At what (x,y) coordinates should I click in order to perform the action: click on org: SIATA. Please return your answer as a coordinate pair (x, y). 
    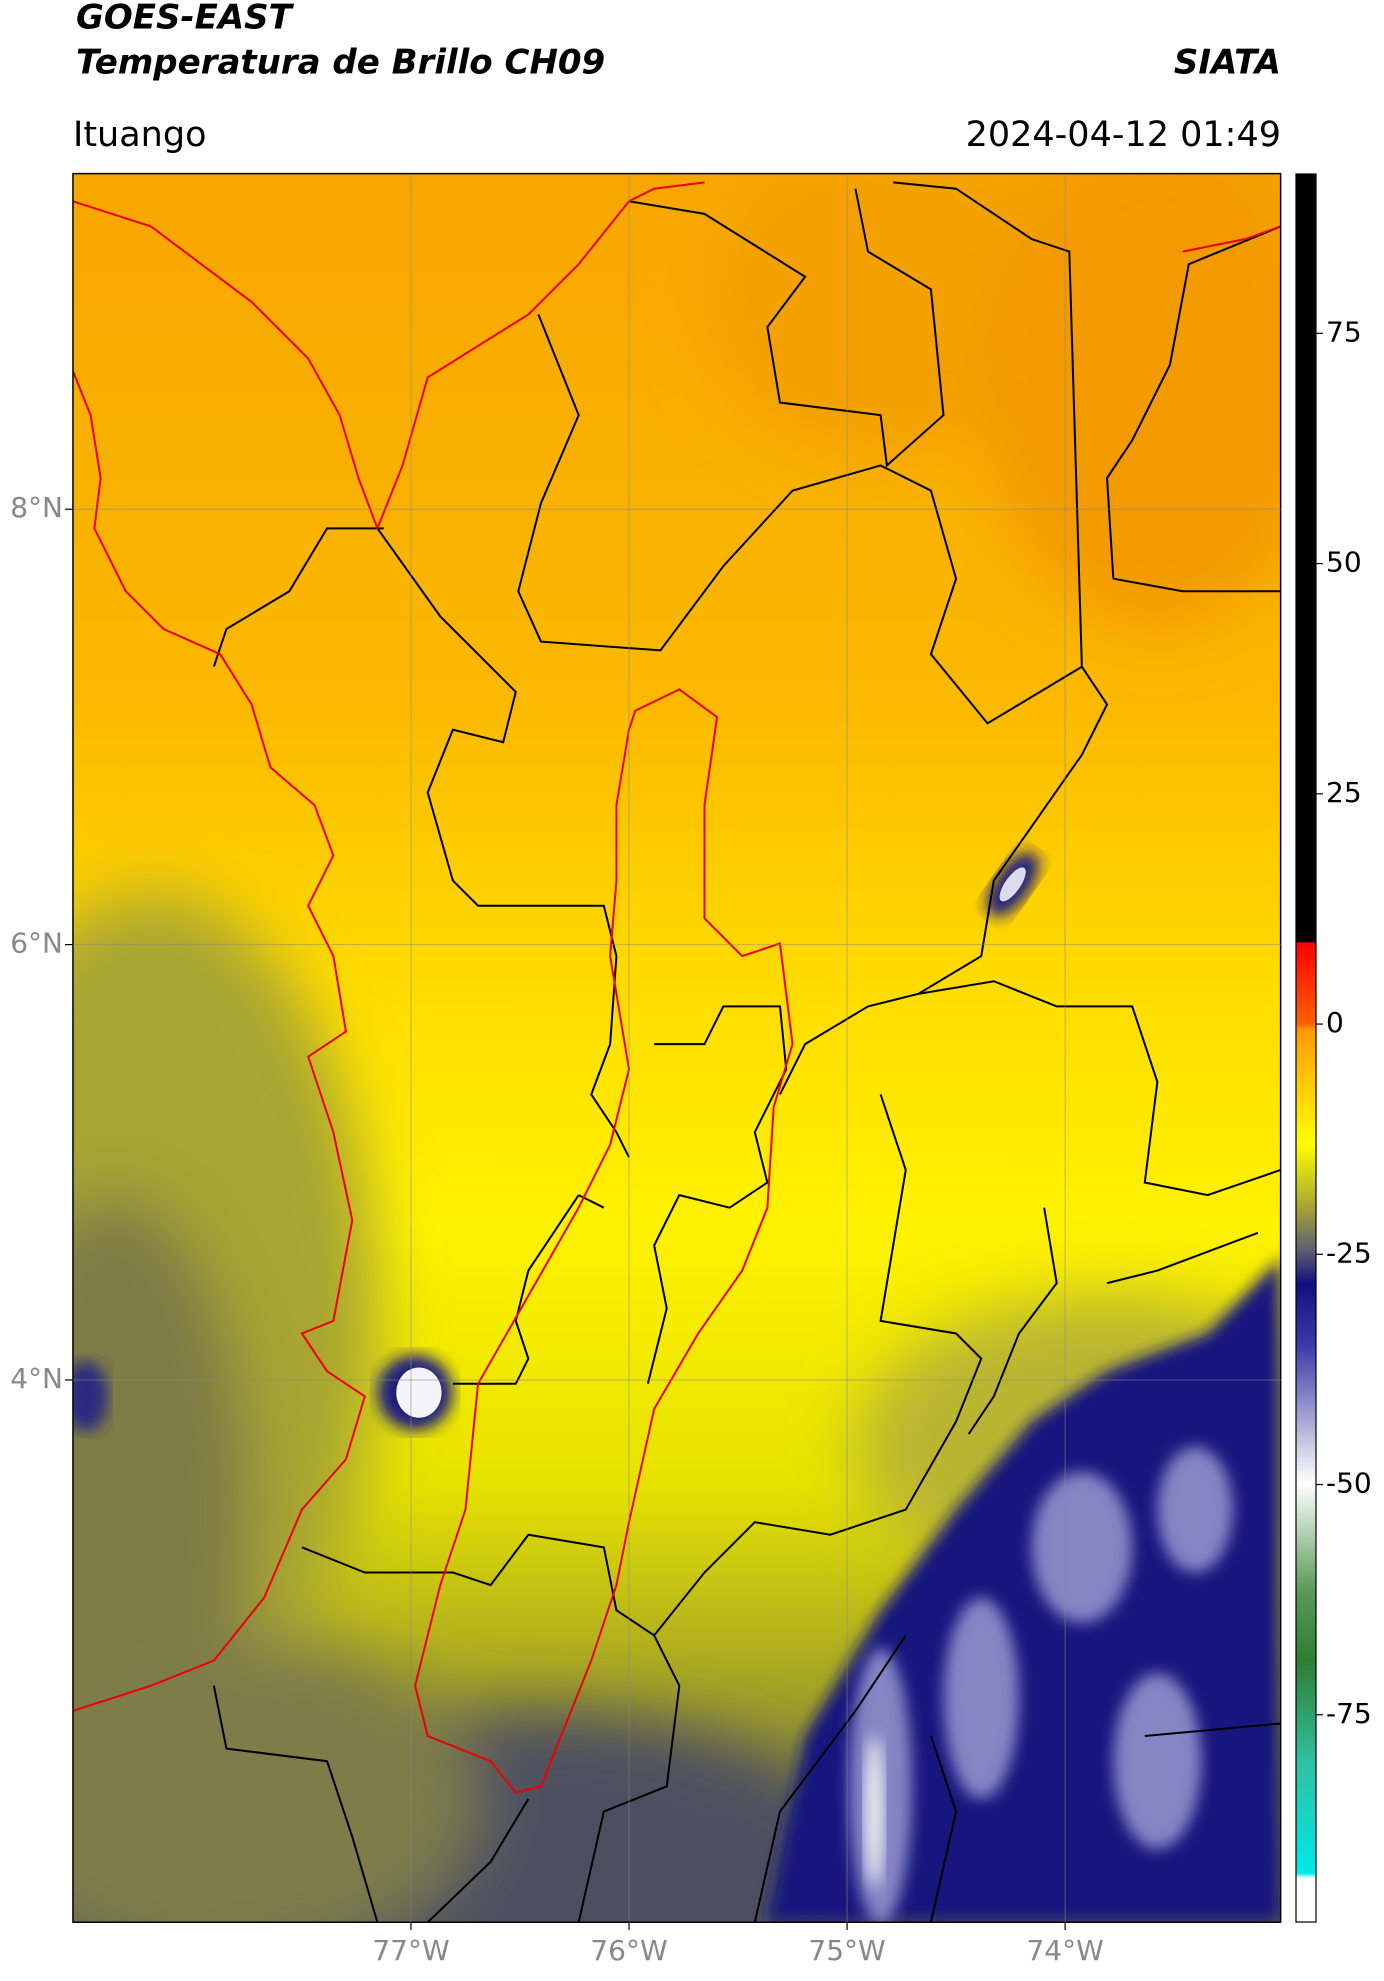
    Looking at the image, I should click on (1227, 63).